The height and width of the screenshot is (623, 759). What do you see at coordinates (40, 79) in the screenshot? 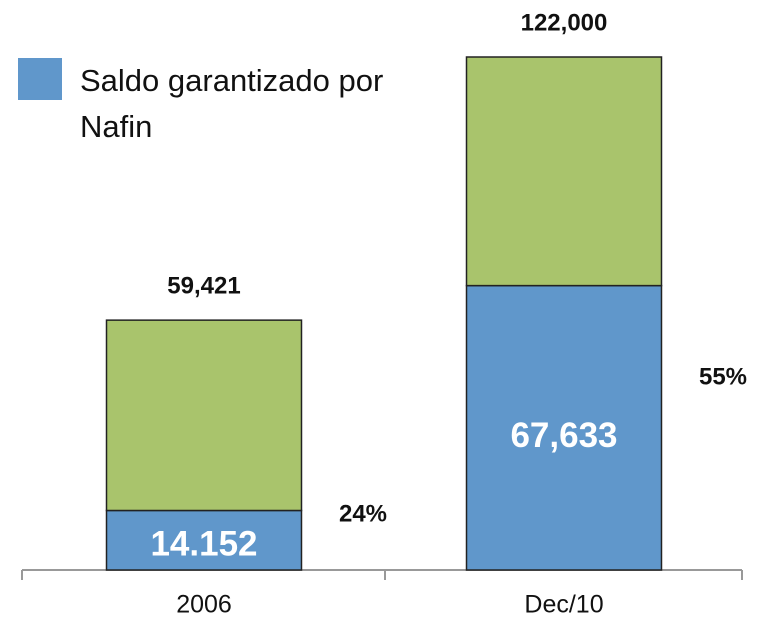
I see `legend-swatch` at bounding box center [40, 79].